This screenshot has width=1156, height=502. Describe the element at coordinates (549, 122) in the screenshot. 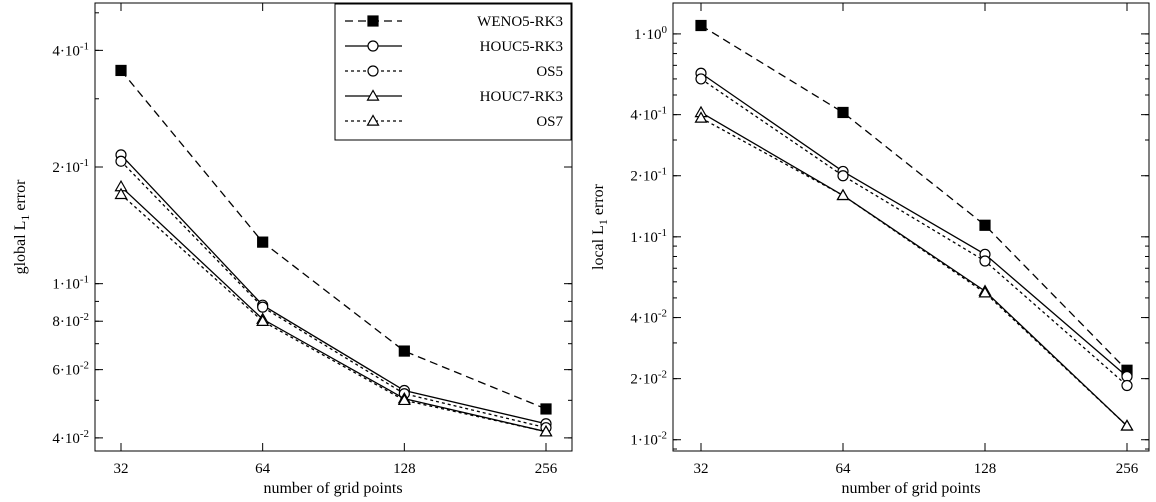

I see `legend-label: OS7` at that location.